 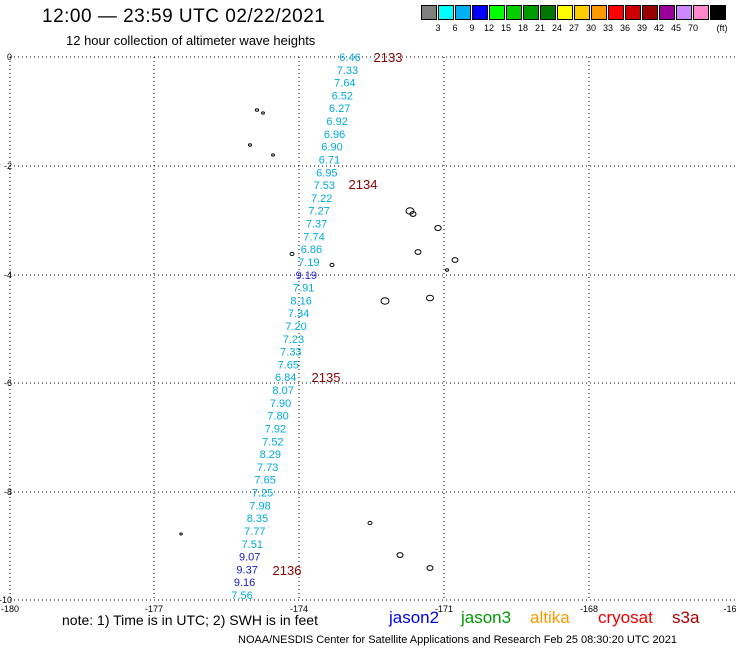 I want to click on legend-tick-label: 42, so click(x=659, y=28).